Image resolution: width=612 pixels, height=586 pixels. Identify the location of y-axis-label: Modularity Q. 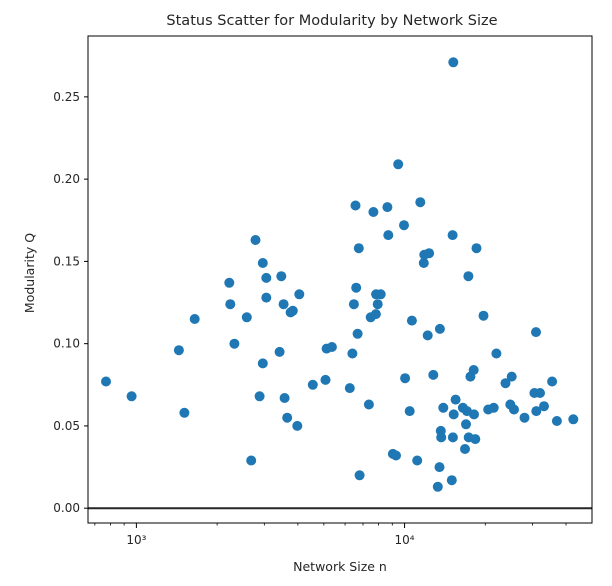
(29, 273).